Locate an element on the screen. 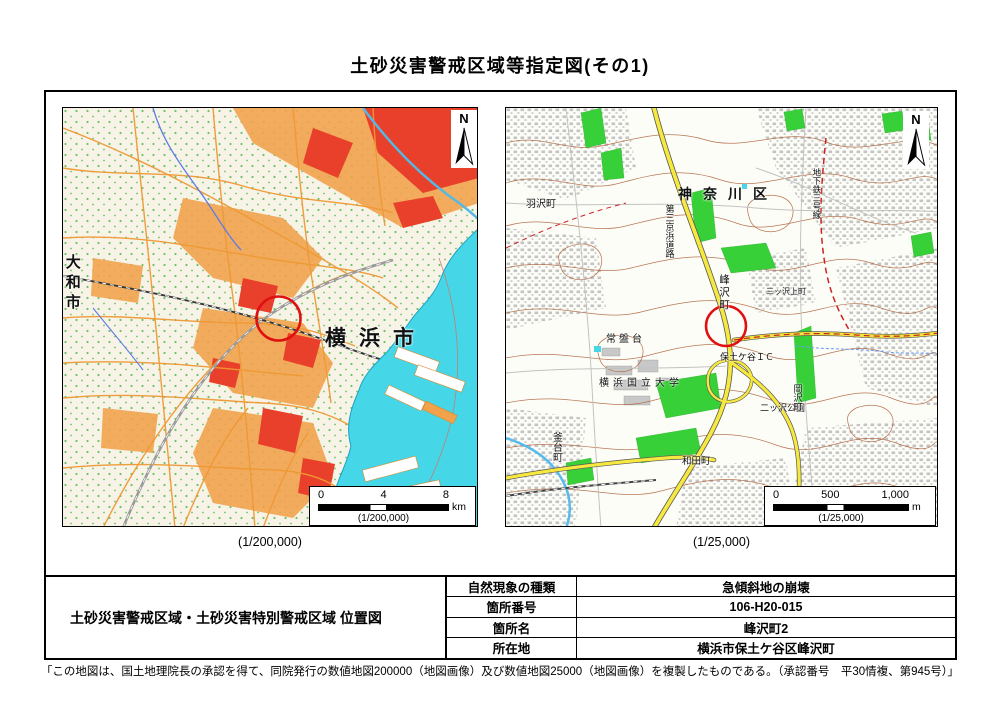 This screenshot has height=707, width=1000. scale-ticks: 0 500 1,000 is located at coordinates (841, 494).